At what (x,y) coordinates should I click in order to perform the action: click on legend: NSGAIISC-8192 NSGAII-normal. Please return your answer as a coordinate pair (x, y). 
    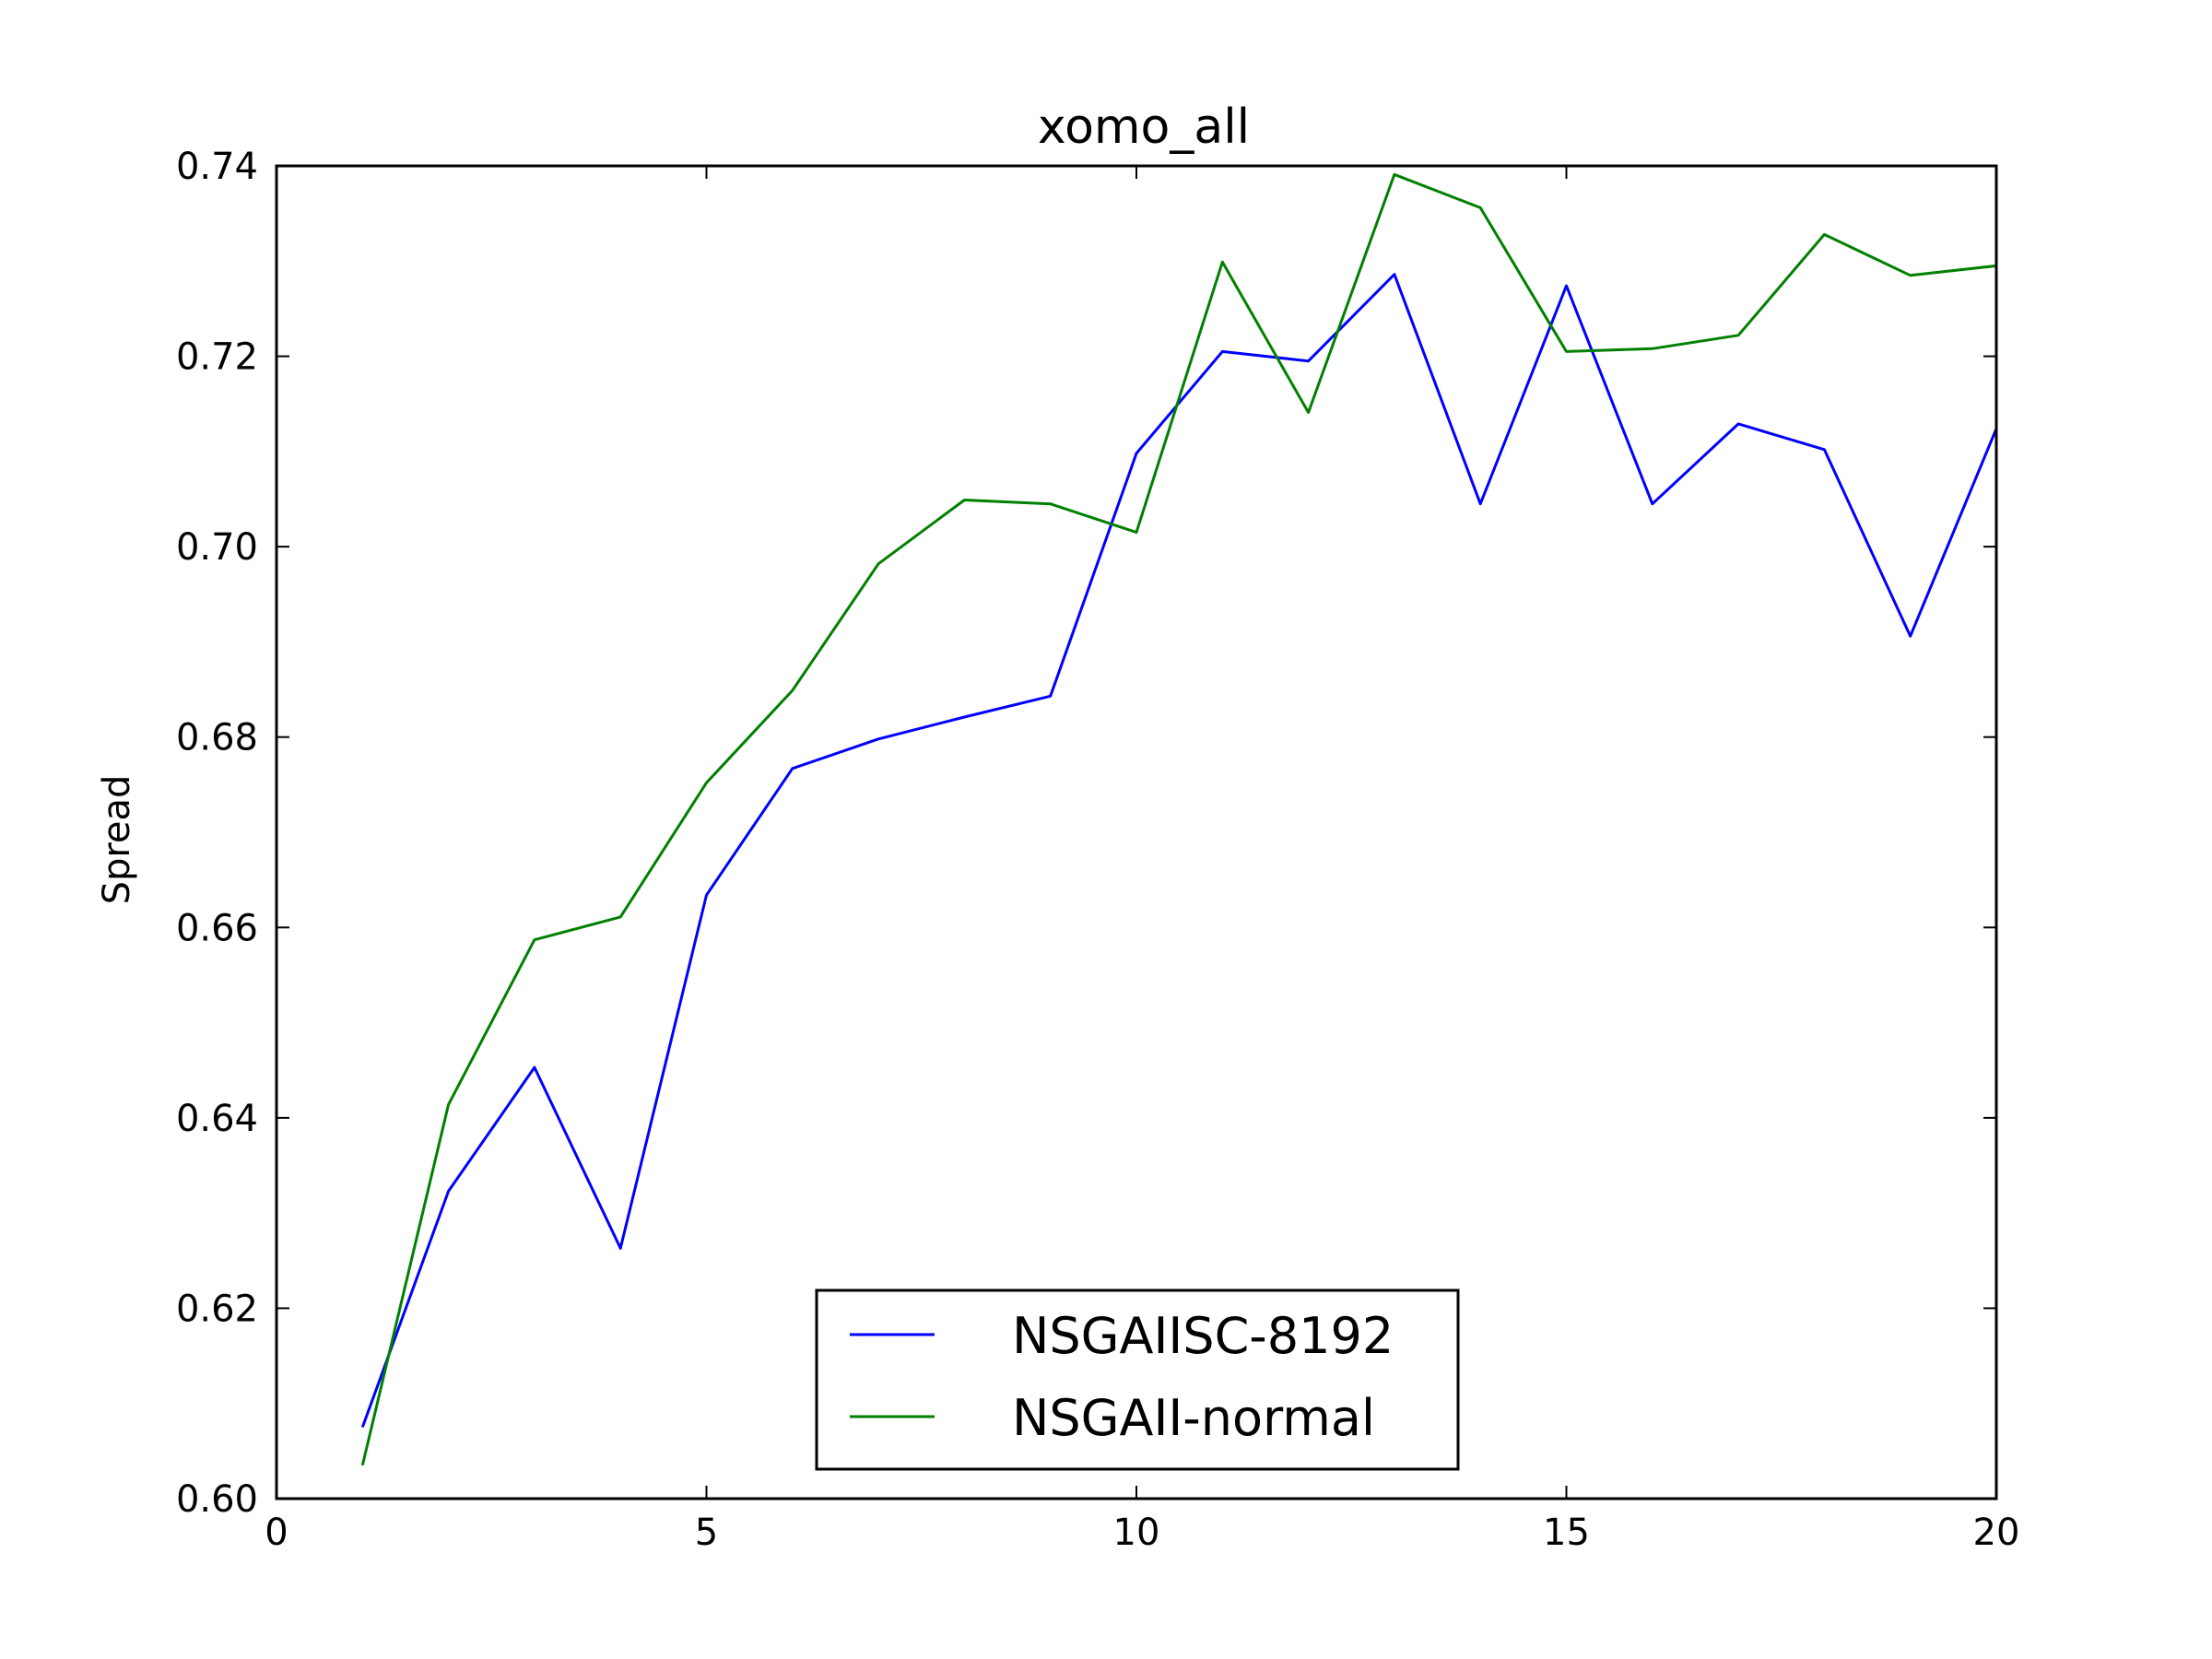
    Looking at the image, I should click on (1137, 1379).